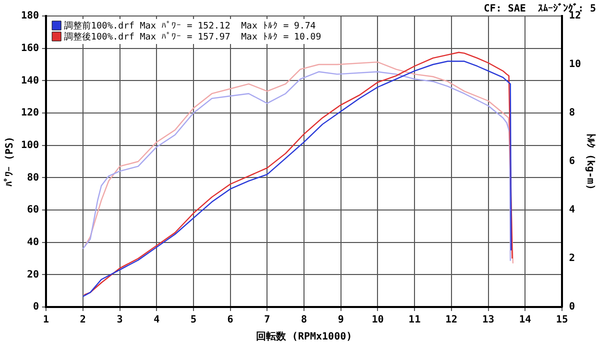 This screenshot has width=600, height=345. Describe the element at coordinates (157, 320) in the screenshot. I see `x-tick-label: 4` at that location.